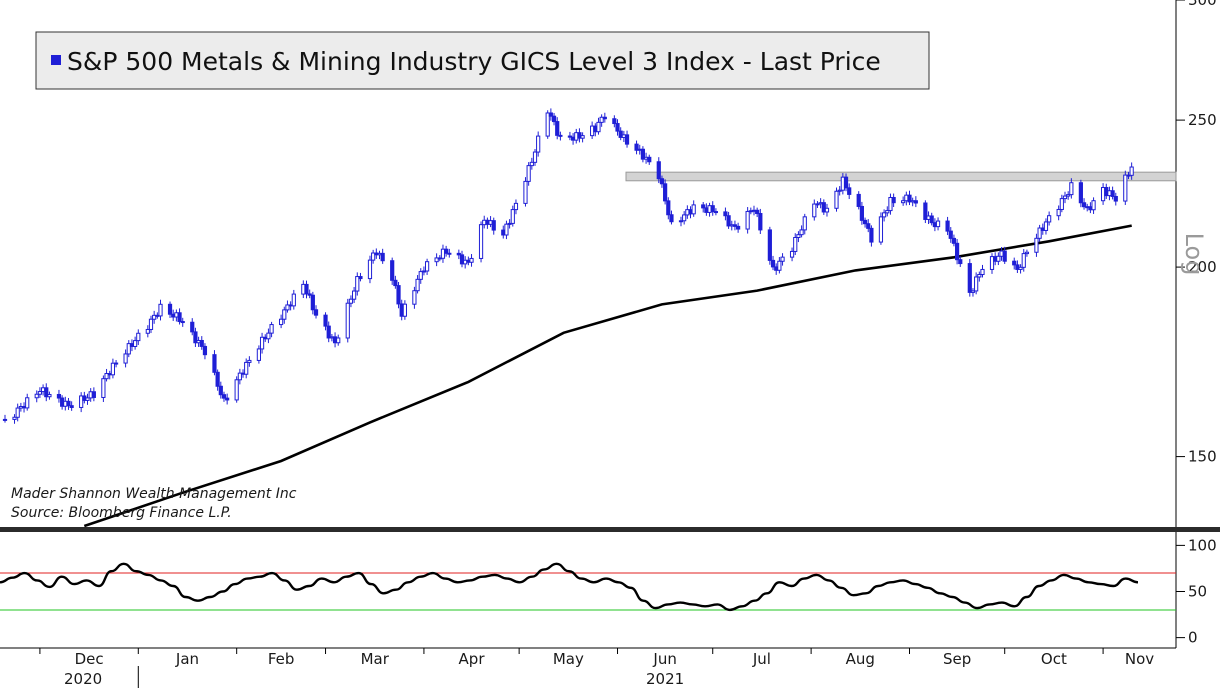 This screenshot has height=688, width=1220. I want to click on month-label: Jul, so click(761, 659).